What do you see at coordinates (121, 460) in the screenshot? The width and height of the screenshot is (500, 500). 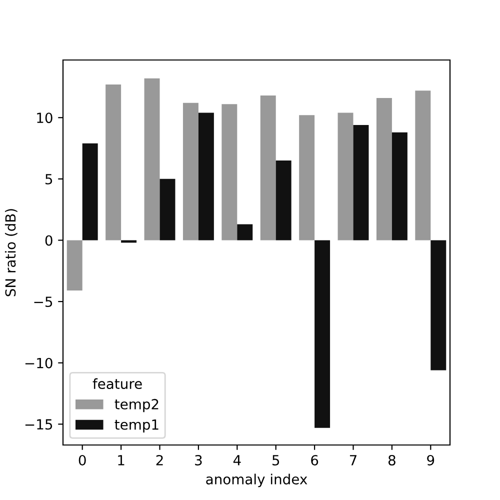 I see `x-tick-label: 1` at bounding box center [121, 460].